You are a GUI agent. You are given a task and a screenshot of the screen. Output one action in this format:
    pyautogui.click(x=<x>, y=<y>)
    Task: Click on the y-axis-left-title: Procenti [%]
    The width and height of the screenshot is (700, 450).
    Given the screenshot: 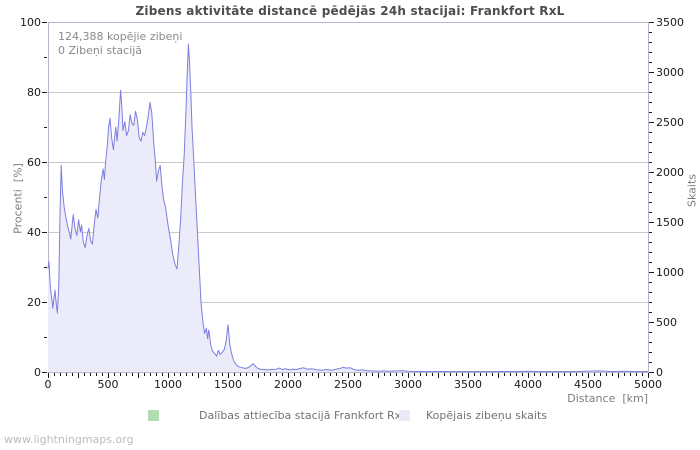 What is the action you would take?
    pyautogui.click(x=18, y=198)
    